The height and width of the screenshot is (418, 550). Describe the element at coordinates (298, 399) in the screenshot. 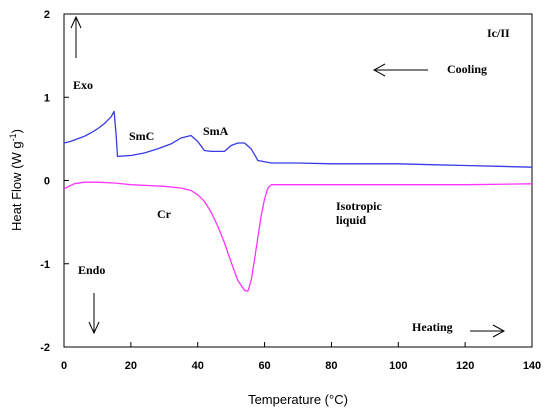

I see `x-axis-title: Temperature (°C)` at that location.